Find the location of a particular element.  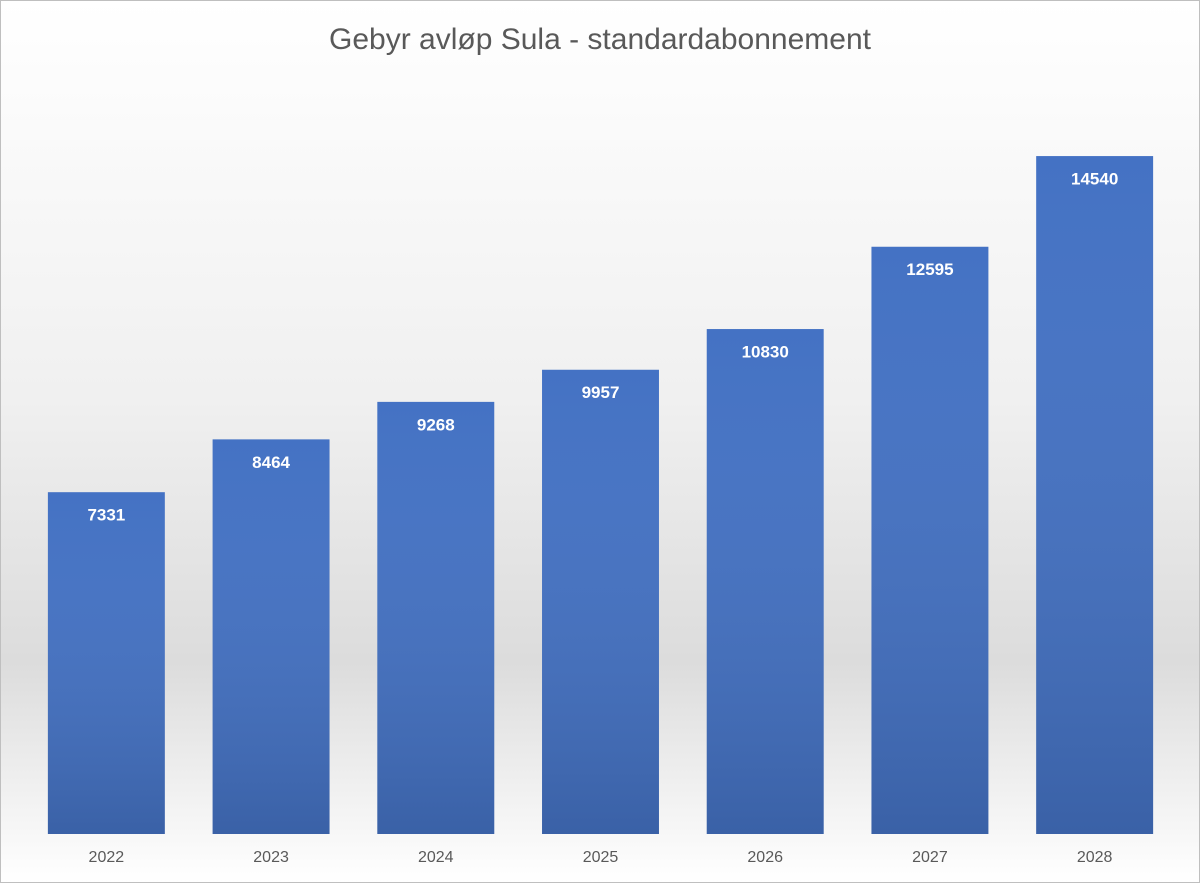

x-tick-label: 2025 is located at coordinates (601, 857).